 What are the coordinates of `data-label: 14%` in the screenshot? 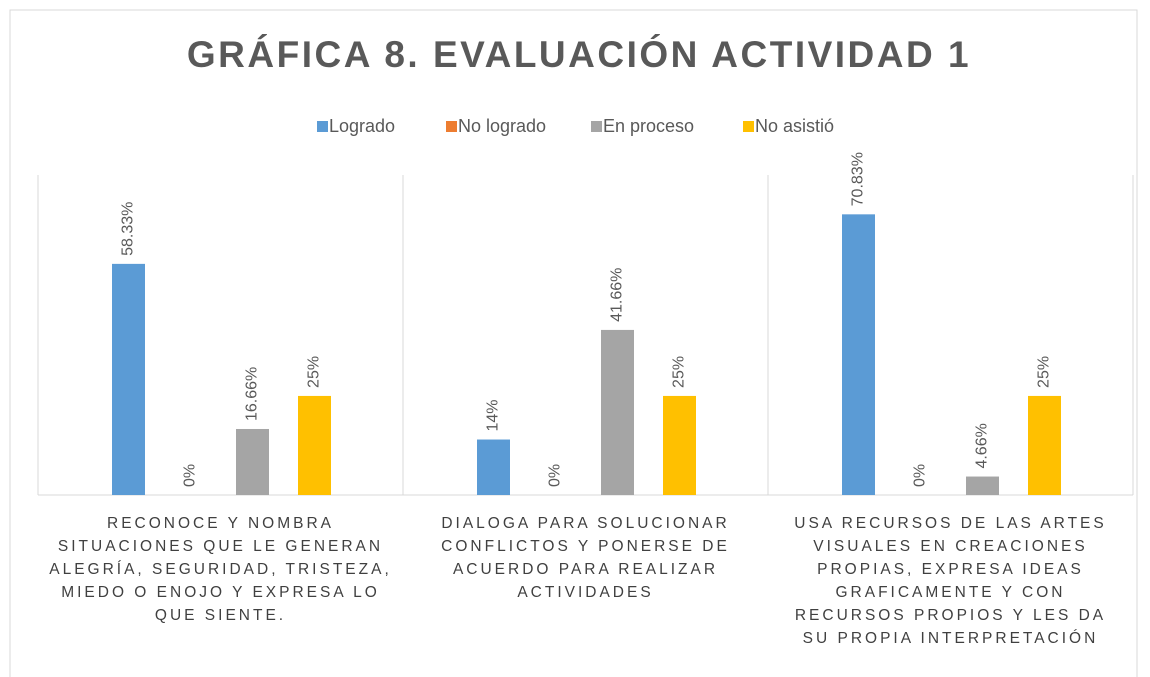 It's located at (493, 415).